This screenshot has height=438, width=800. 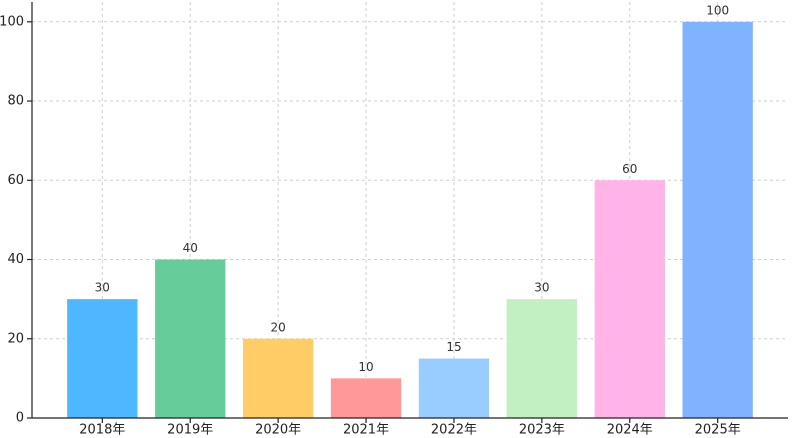 I want to click on x-tick-label: 2021年, so click(x=366, y=430).